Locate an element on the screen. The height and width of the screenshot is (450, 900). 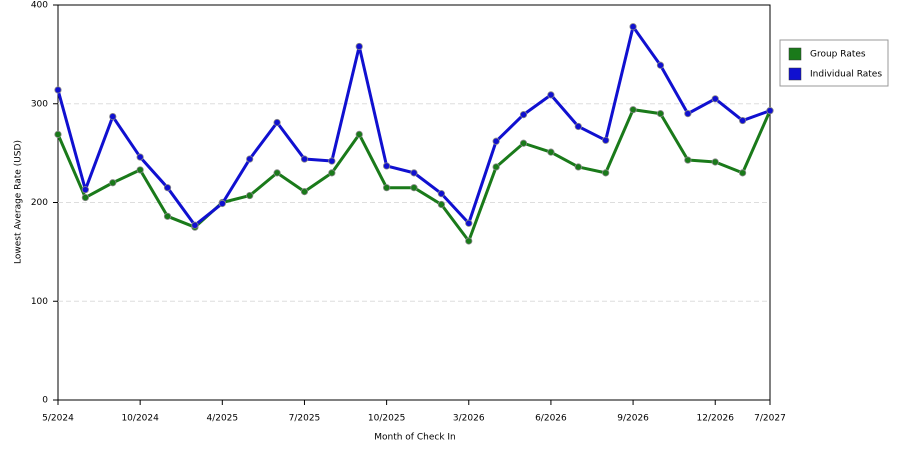
y-axis-label: Lowest Average Rate (USD) is located at coordinates (19, 202).